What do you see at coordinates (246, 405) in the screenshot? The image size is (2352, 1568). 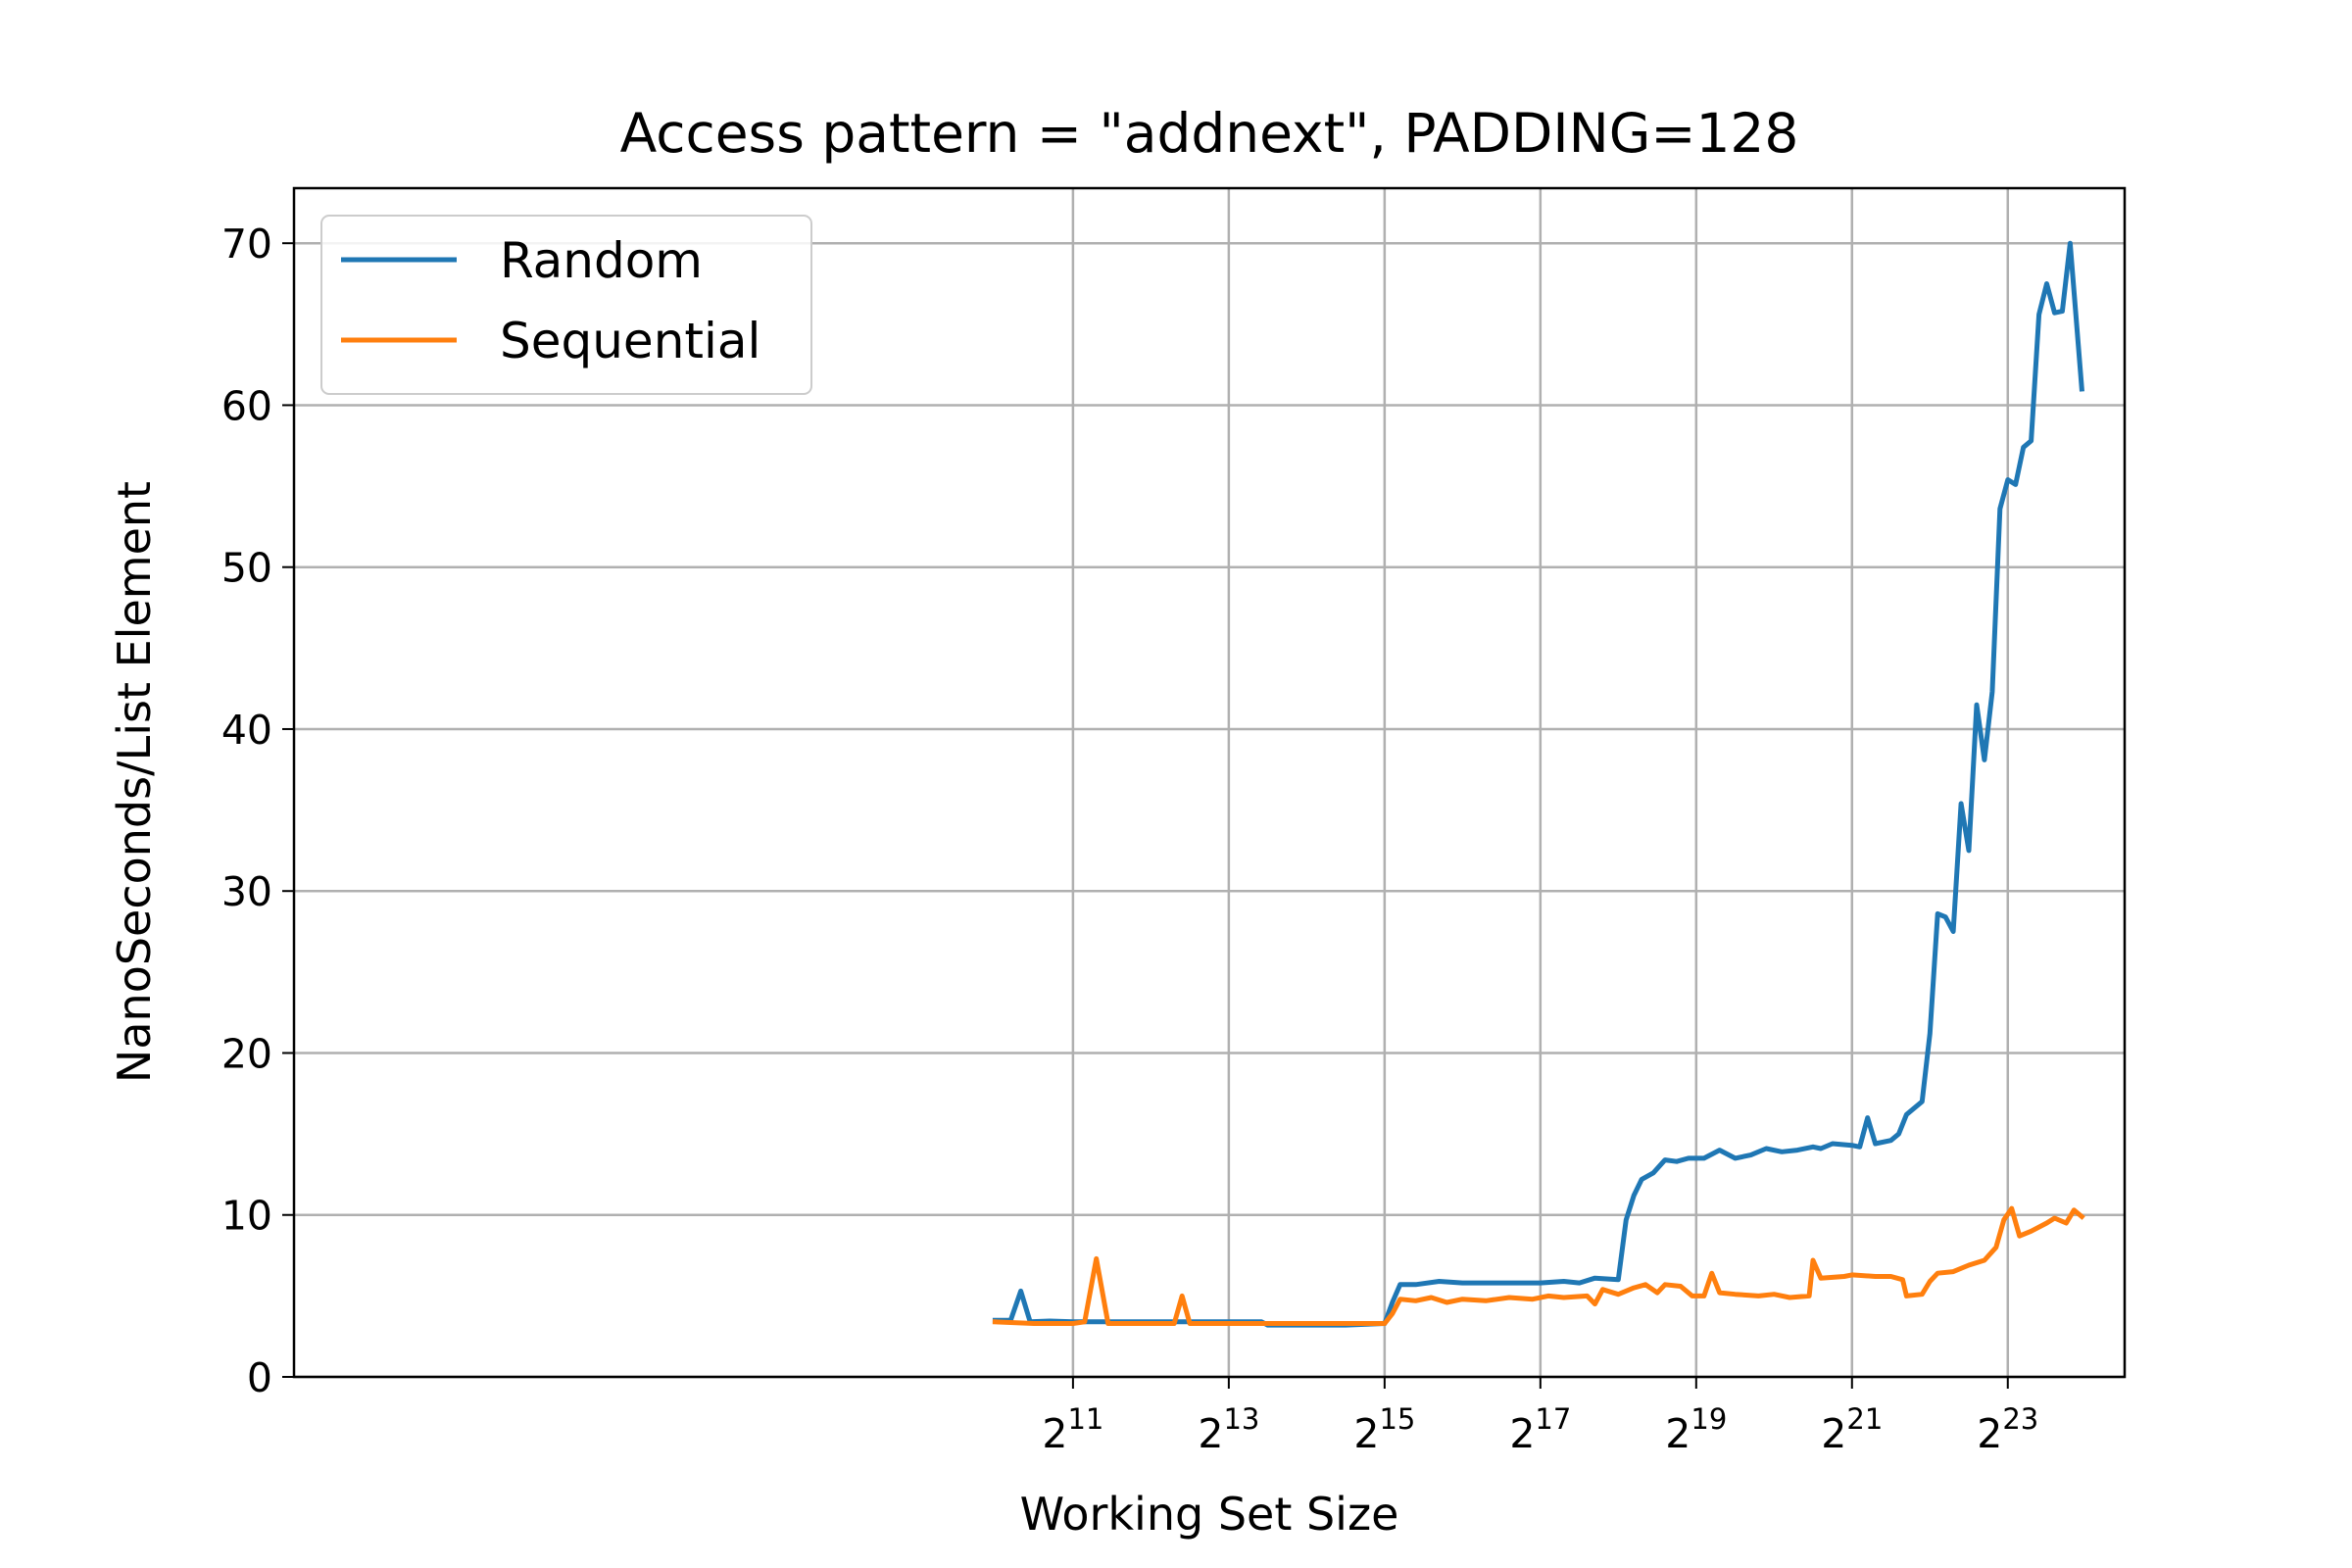 I see `y-tick-label: 60` at bounding box center [246, 405].